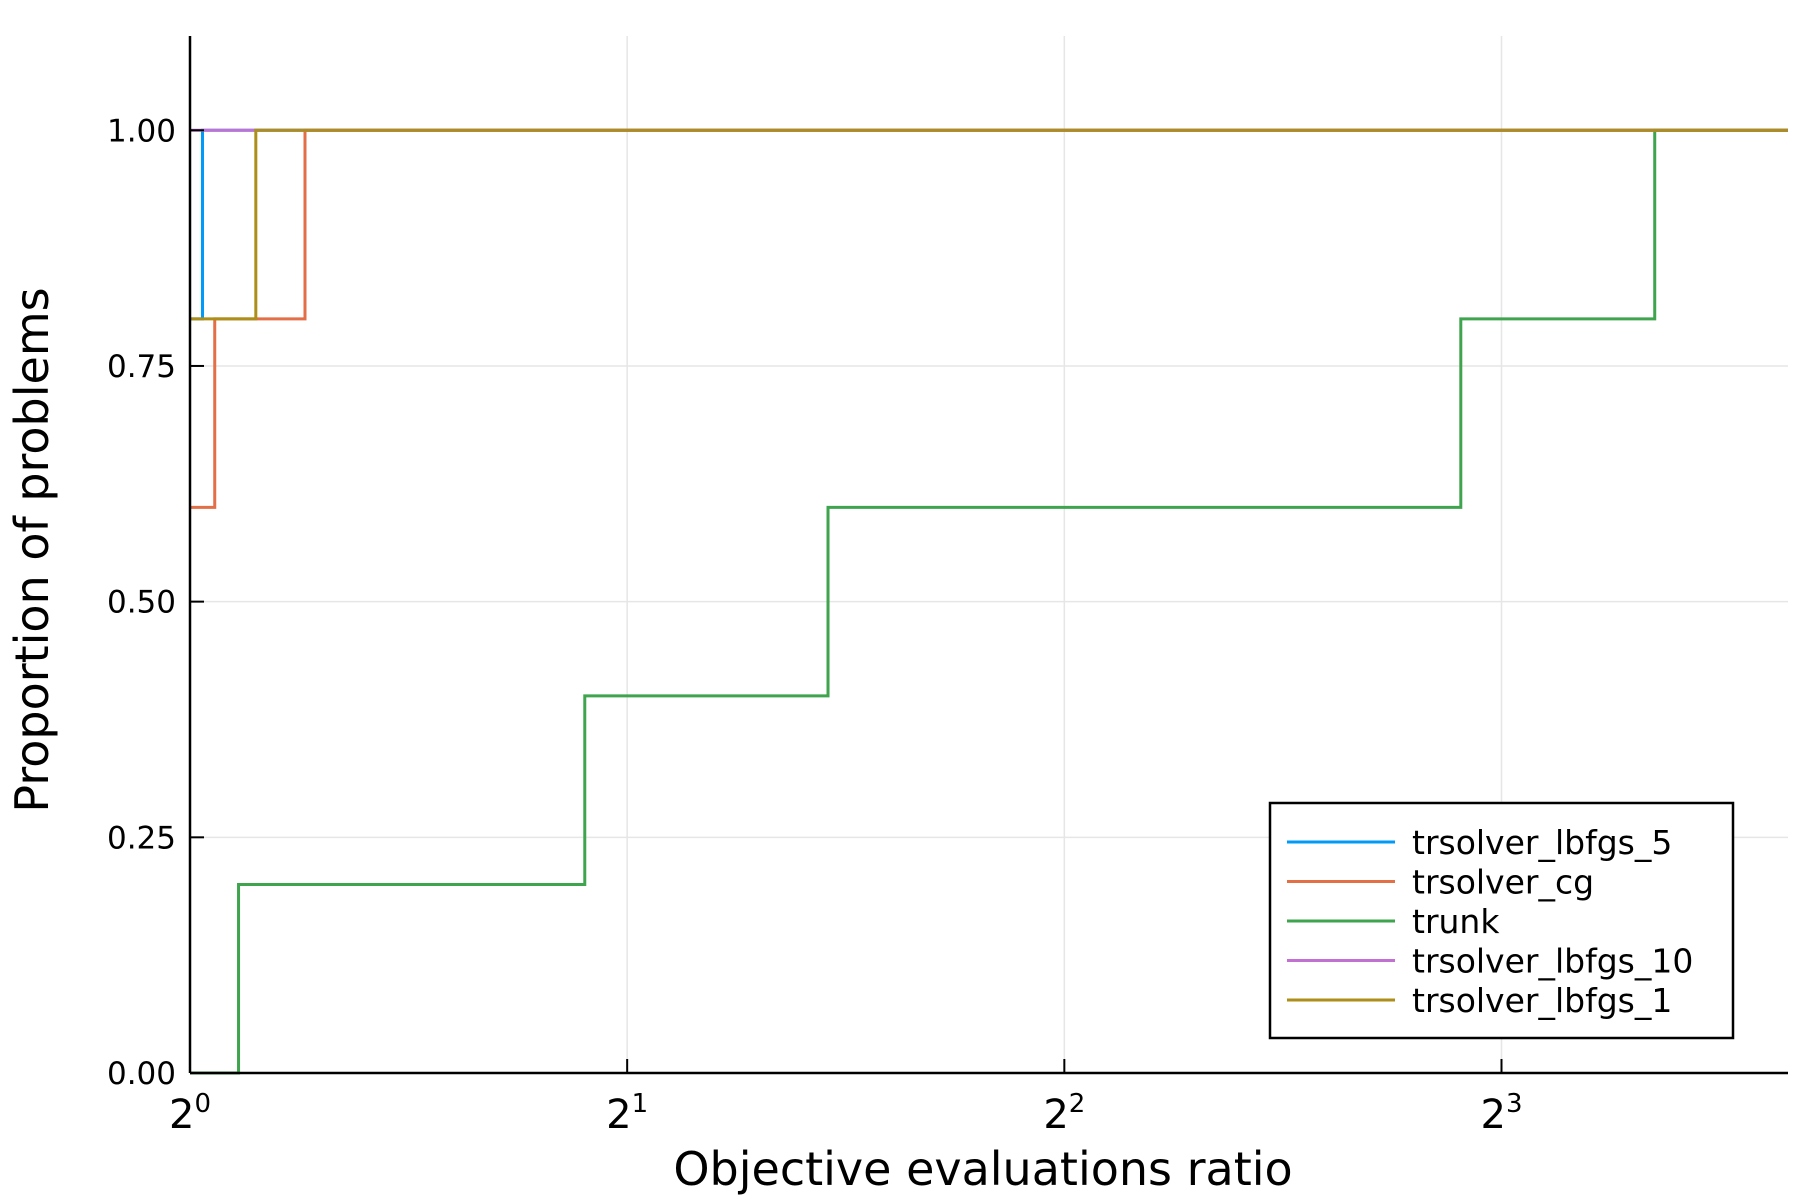 The height and width of the screenshot is (1200, 1800). What do you see at coordinates (141, 603) in the screenshot?
I see `y-tick-label: 0.50` at bounding box center [141, 603].